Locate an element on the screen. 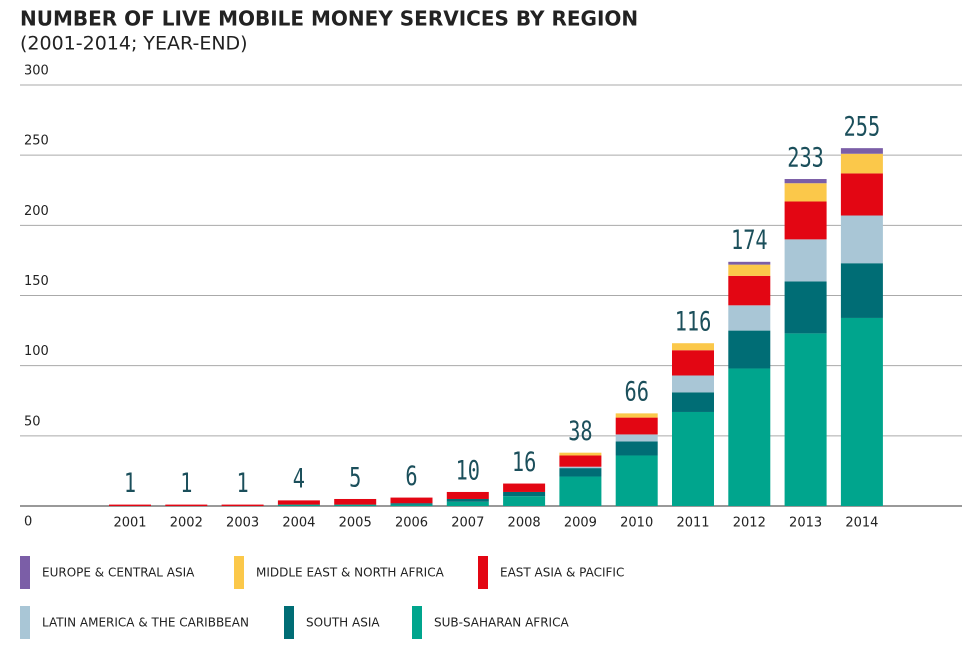  total-label: 5 is located at coordinates (355, 477).